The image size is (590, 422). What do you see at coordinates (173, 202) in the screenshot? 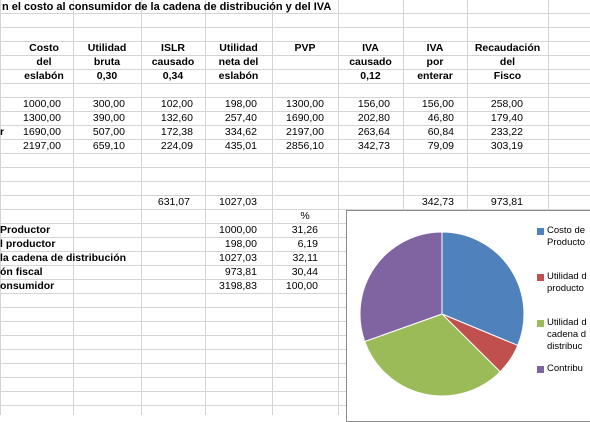
I see `total-islr: 631,07` at bounding box center [173, 202].